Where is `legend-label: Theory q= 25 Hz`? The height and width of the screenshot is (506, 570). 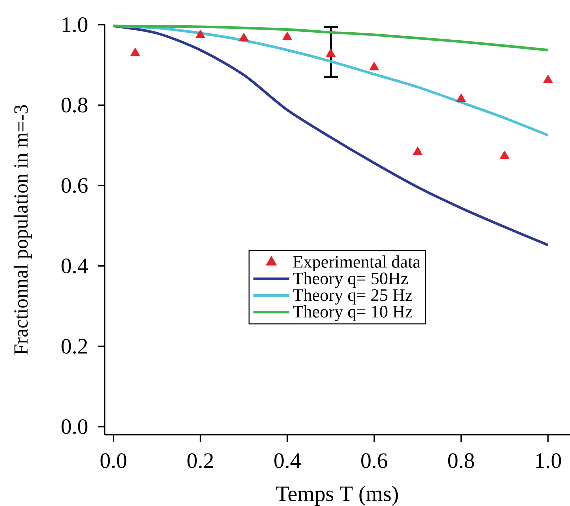
legend-label: Theory q= 25 Hz is located at coordinates (353, 296).